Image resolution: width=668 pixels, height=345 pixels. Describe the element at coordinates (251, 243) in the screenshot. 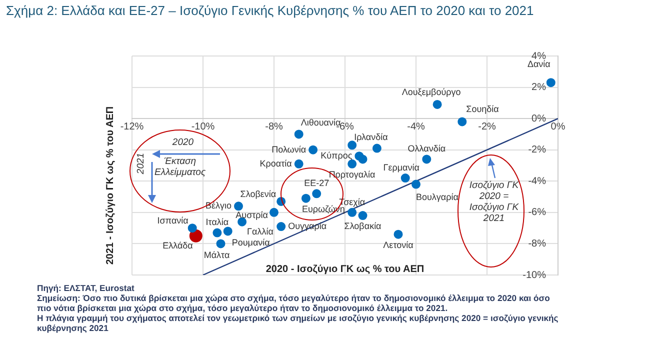

I see `annotation: Ρουμανία` at that location.